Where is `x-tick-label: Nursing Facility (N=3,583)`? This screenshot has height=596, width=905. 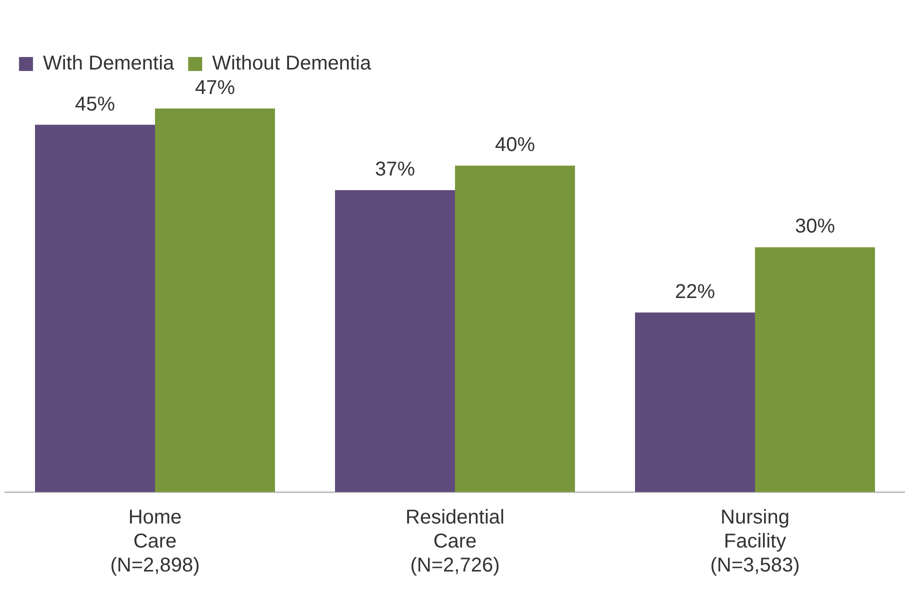
x-tick-label: Nursing Facility (N=3,583) is located at coordinates (755, 541).